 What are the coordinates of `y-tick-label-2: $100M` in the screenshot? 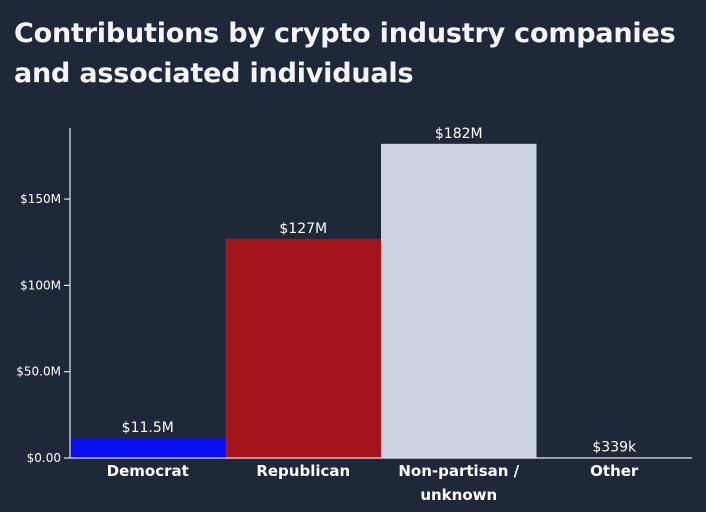 It's located at (40, 285).